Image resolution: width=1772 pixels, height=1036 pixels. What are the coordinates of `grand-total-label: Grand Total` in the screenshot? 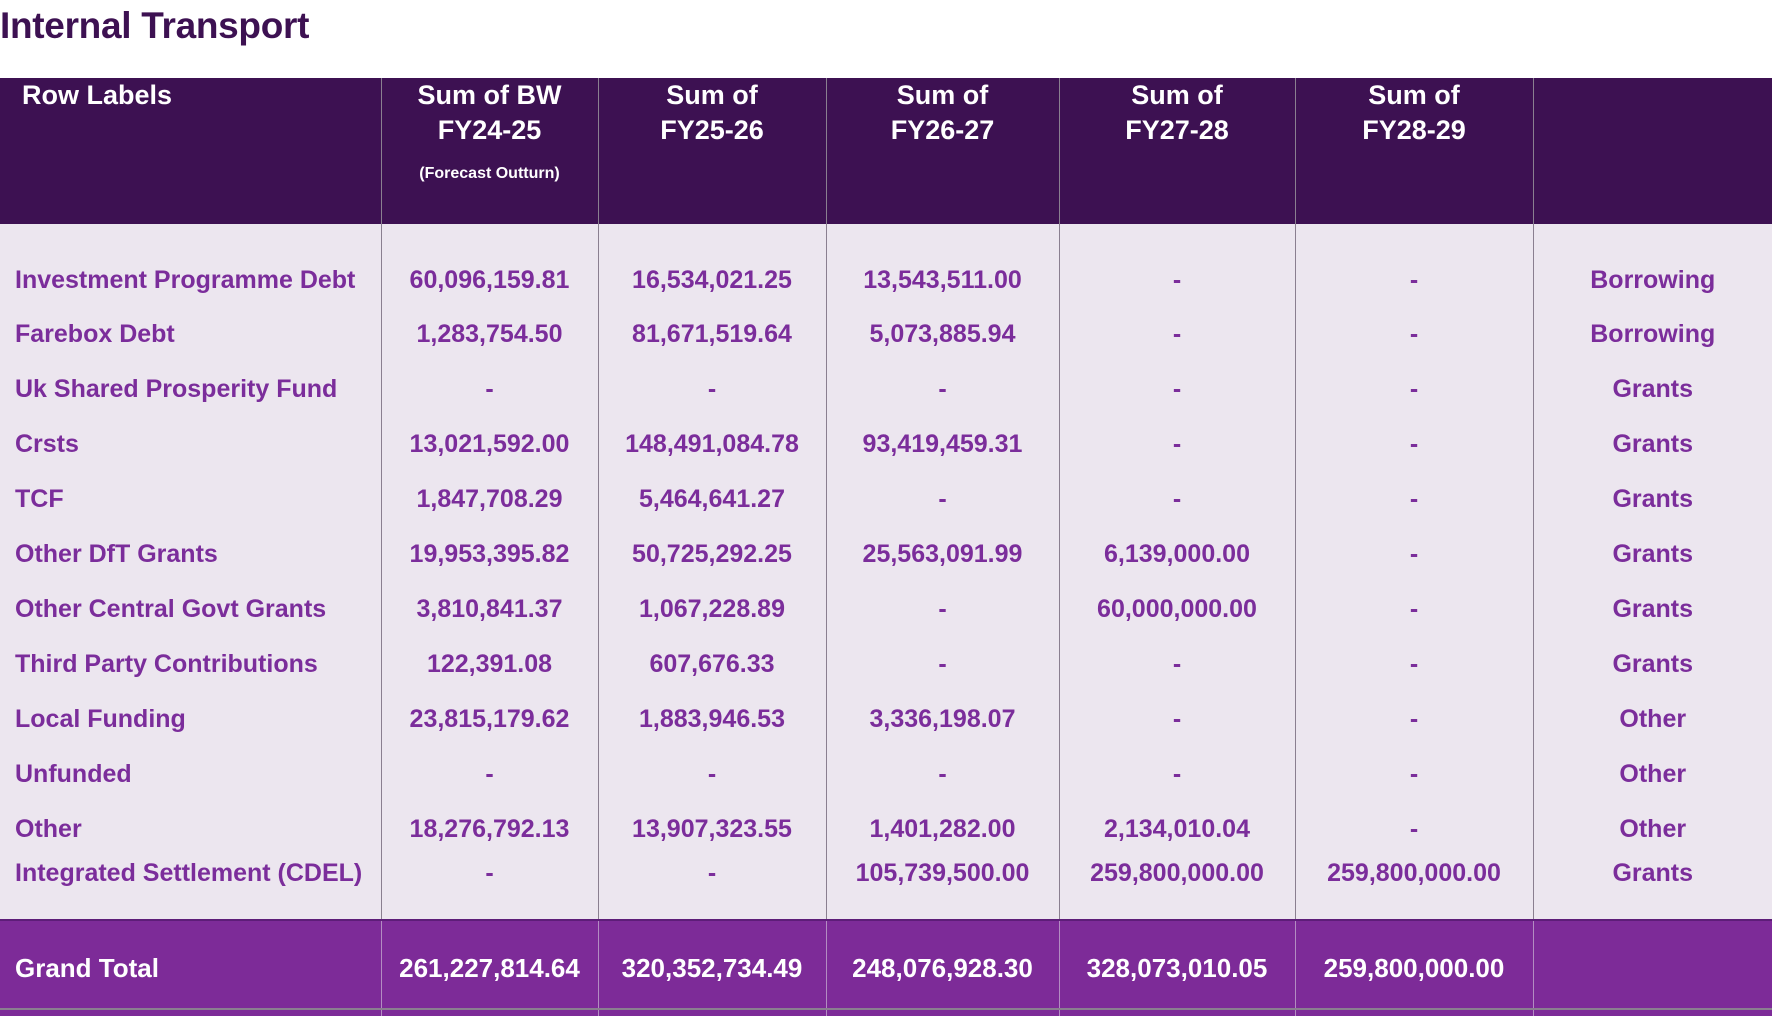 It's located at (190, 967).